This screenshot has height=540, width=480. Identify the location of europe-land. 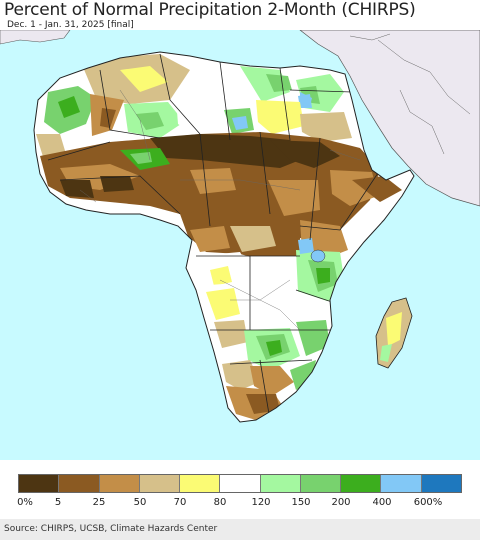
(35, 37).